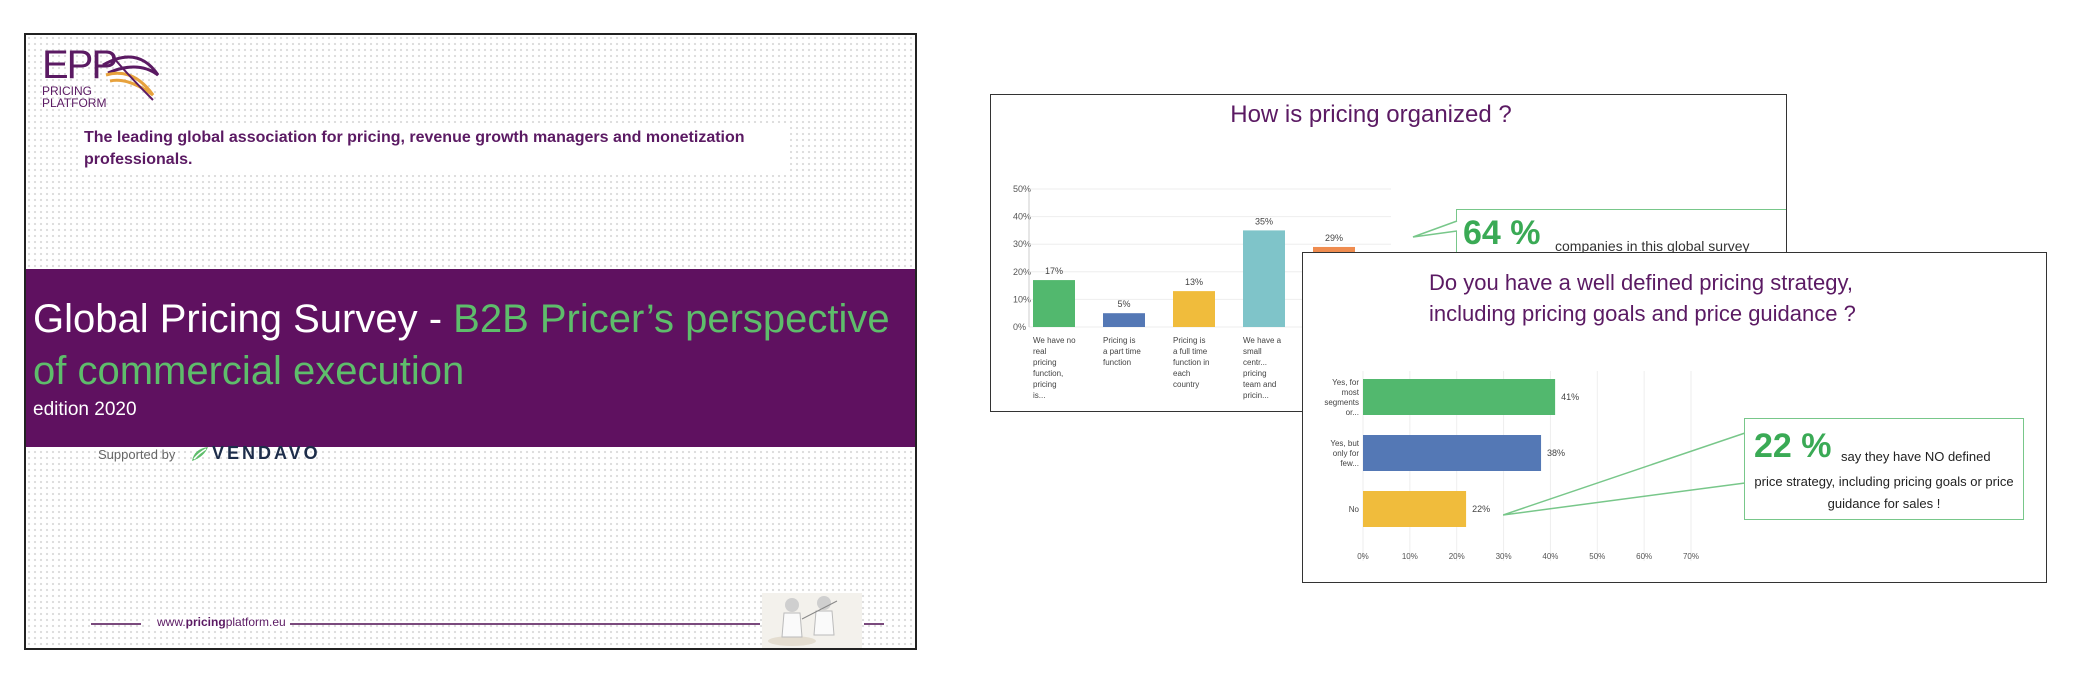 The image size is (2084, 688). Describe the element at coordinates (1481, 509) in the screenshot. I see `bar-value-label: 22%` at that location.